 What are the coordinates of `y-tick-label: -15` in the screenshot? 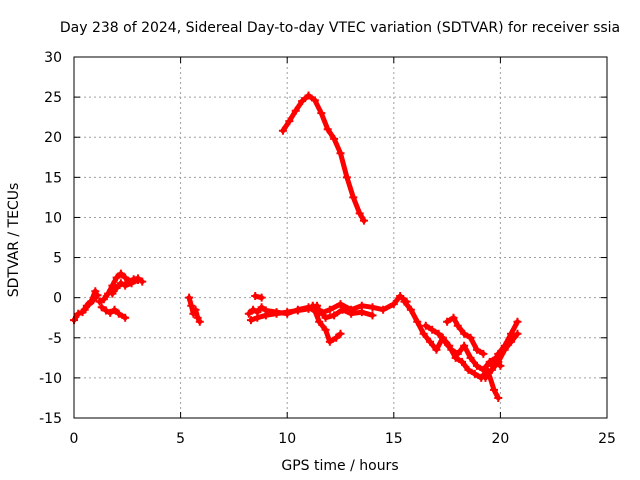 It's located at (50, 419).